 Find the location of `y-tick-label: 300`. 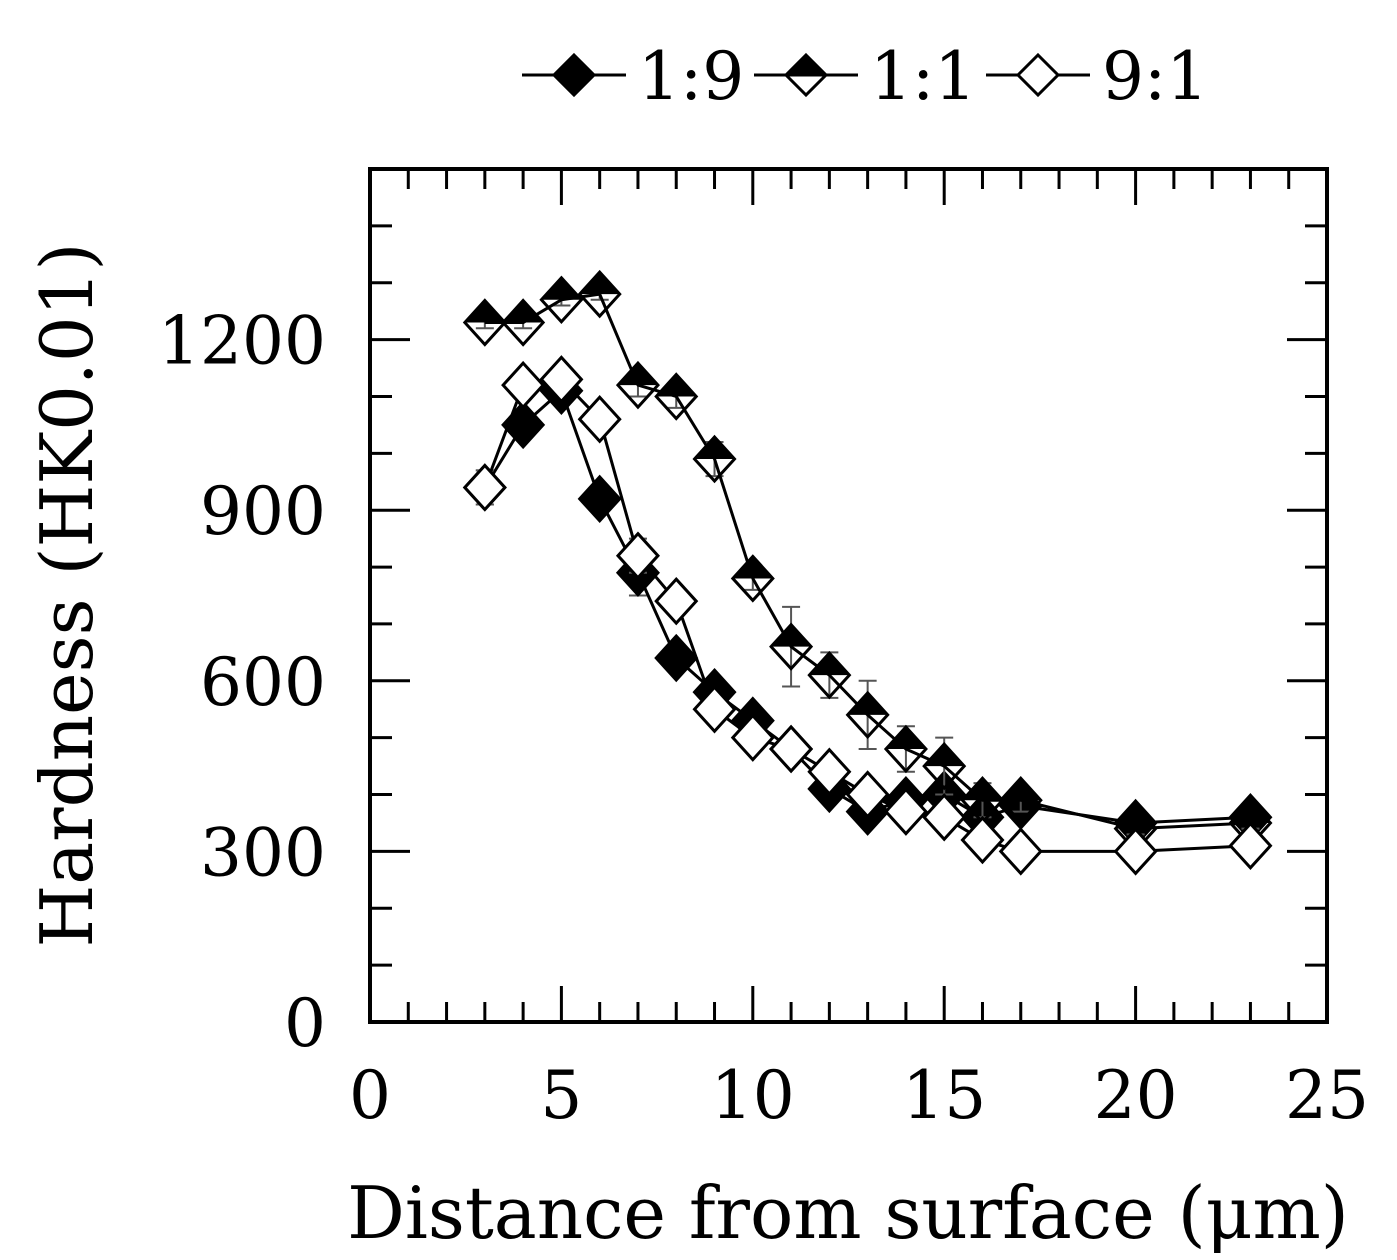

y-tick-label: 300 is located at coordinates (263, 852).